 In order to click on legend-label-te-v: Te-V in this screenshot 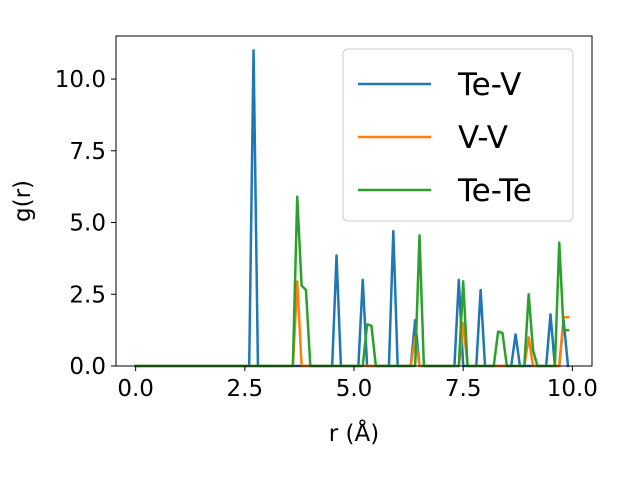, I will do `click(489, 85)`.